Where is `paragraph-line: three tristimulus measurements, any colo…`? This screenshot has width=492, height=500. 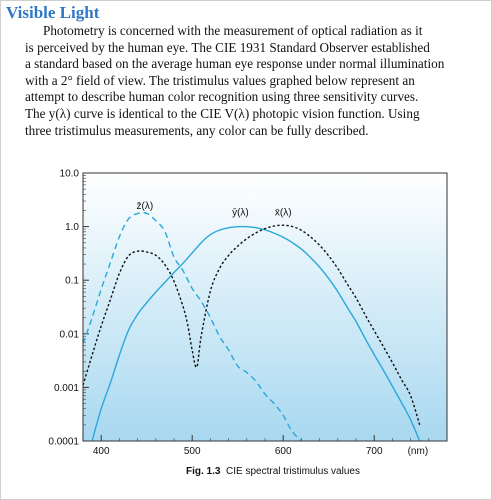
paragraph-line: three tristimulus measurements, any colo… is located at coordinates (197, 130).